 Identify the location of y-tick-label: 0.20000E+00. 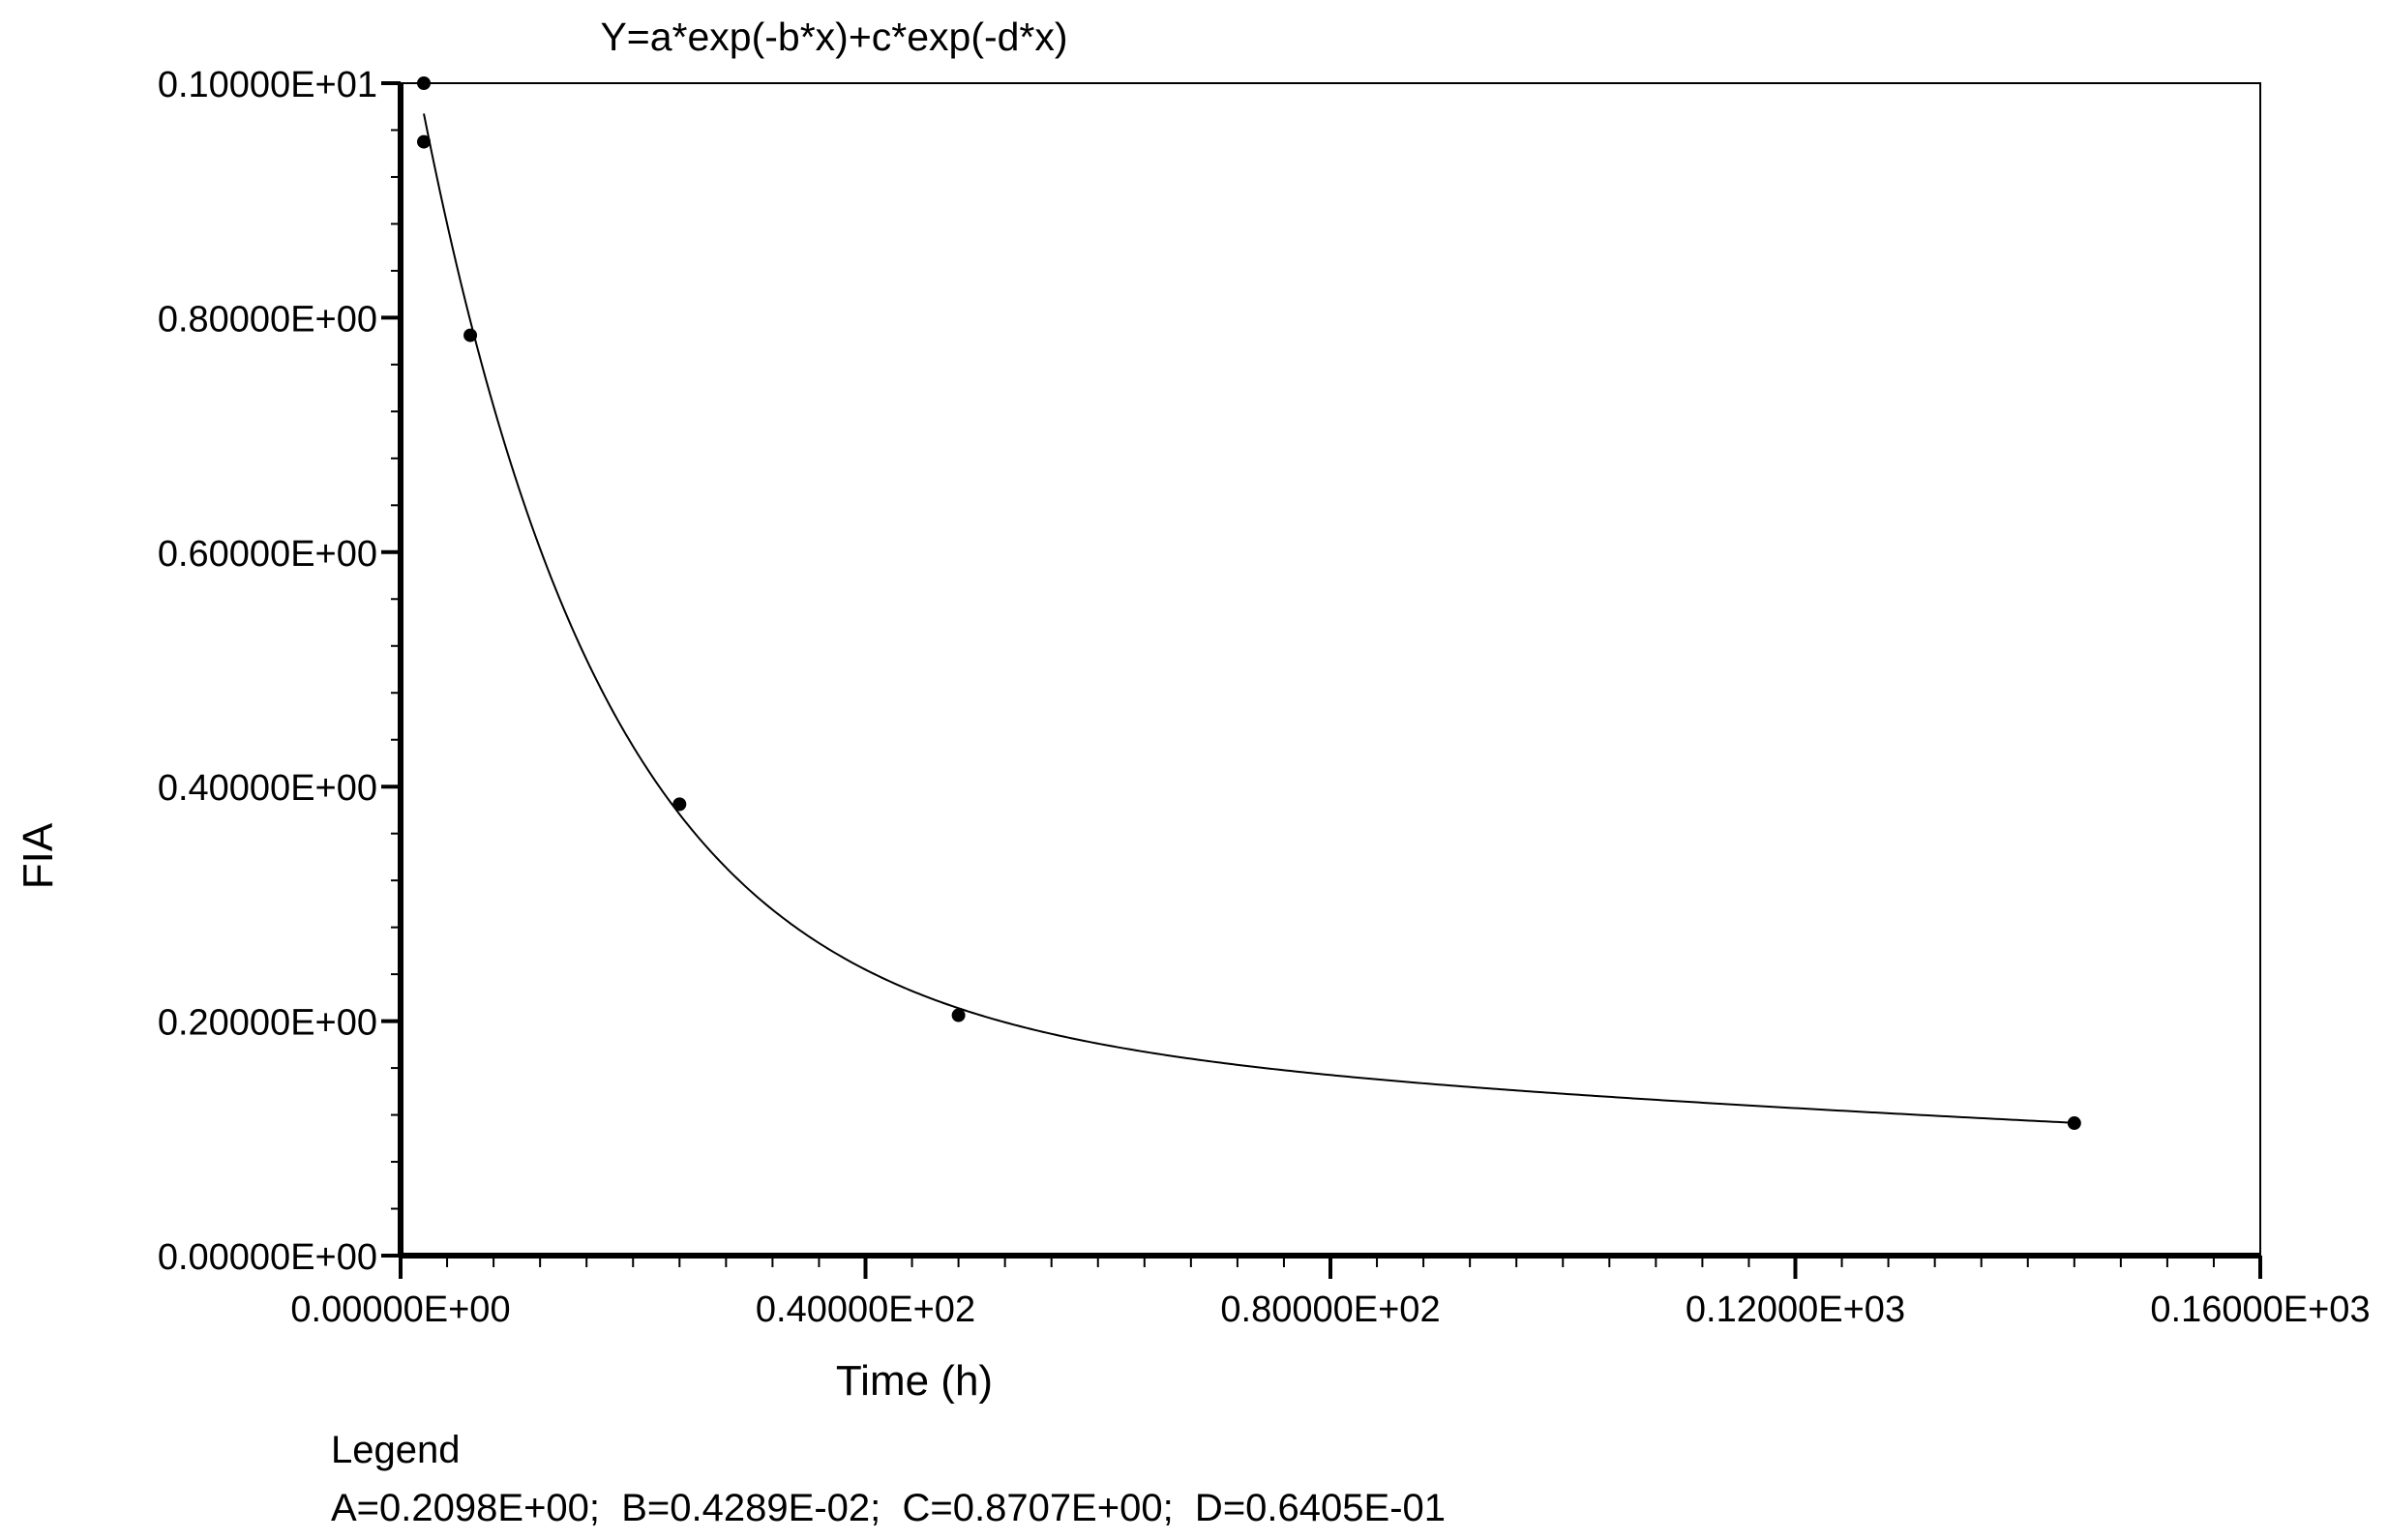
(267, 1023).